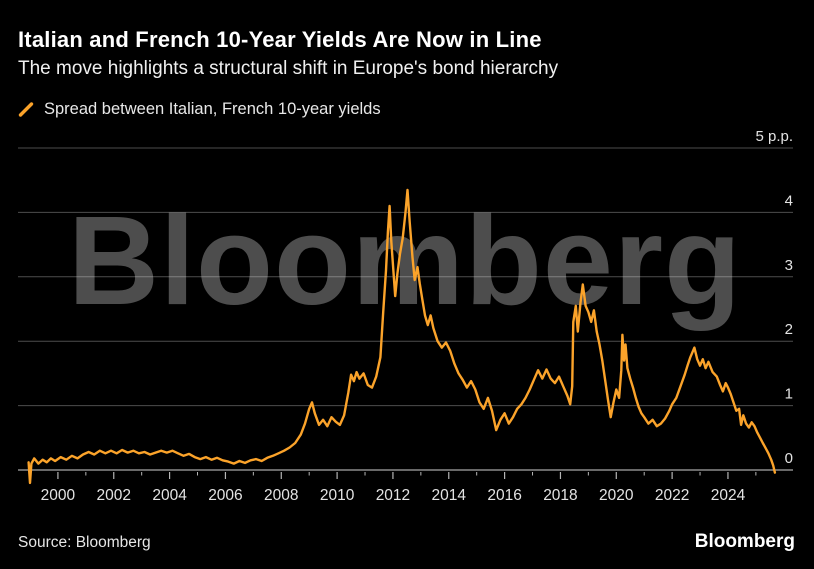  What do you see at coordinates (774, 136) in the screenshot?
I see `y-axis-label: 5 p.p.` at bounding box center [774, 136].